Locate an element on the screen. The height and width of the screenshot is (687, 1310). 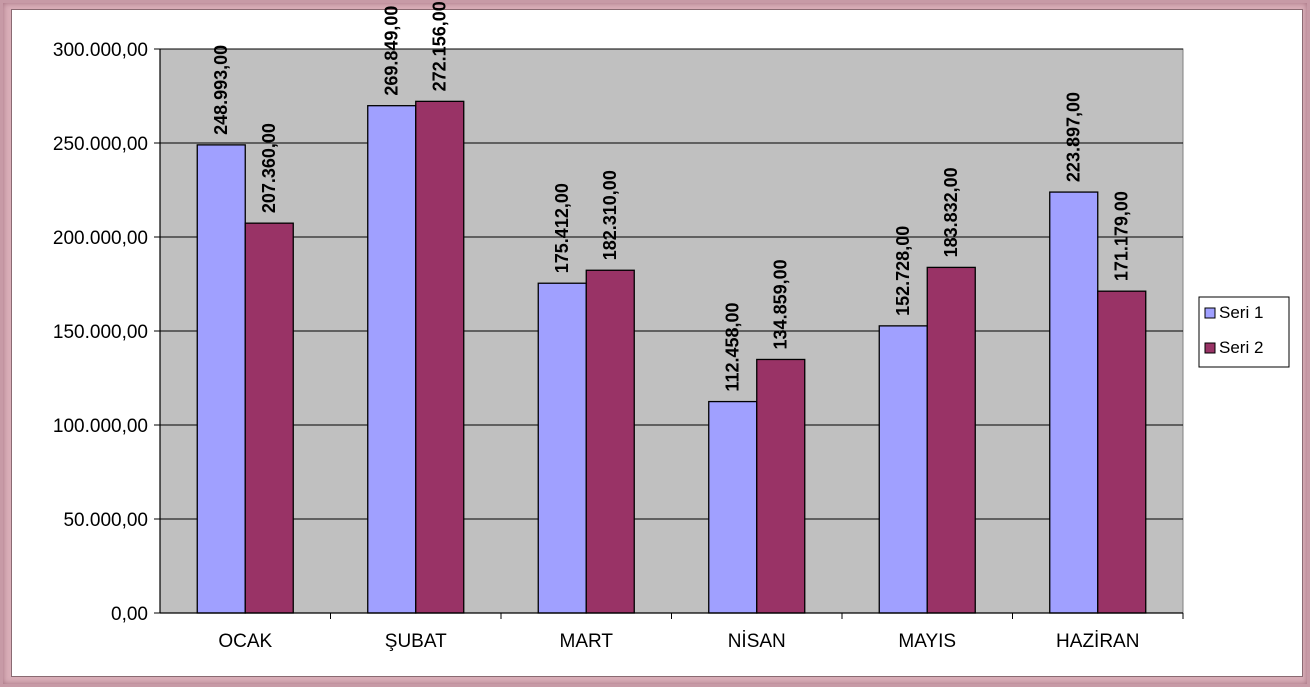
y-tick-label: 0,00 is located at coordinates (129, 614).